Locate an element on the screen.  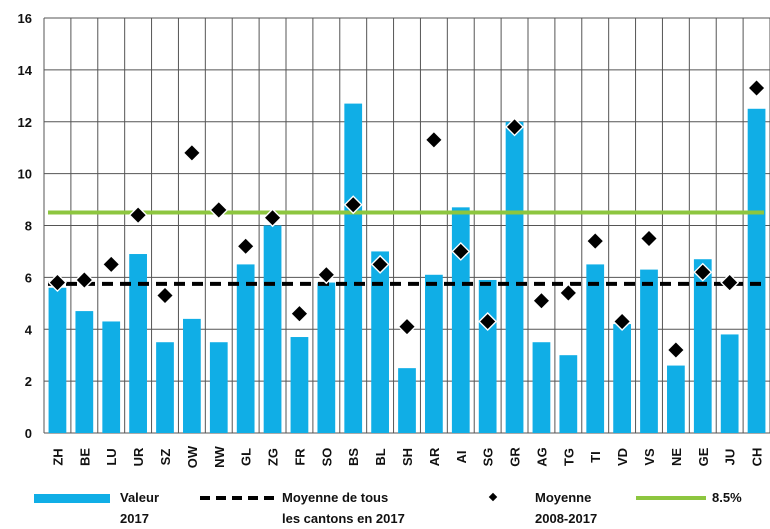
legend-item-dashed: Moyenne de tous les cantons en 2017 is located at coordinates (302, 508).